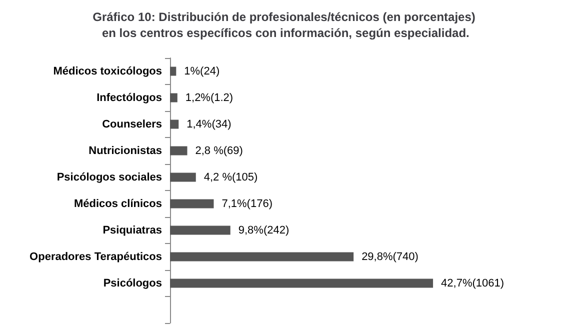 The image size is (568, 333). Describe the element at coordinates (284, 25) in the screenshot. I see `chart-title: Gráfico 10: Distribución de profesionales/técnicos (en porcentajes) en los centros específicos con información, según especialidad.` at that location.